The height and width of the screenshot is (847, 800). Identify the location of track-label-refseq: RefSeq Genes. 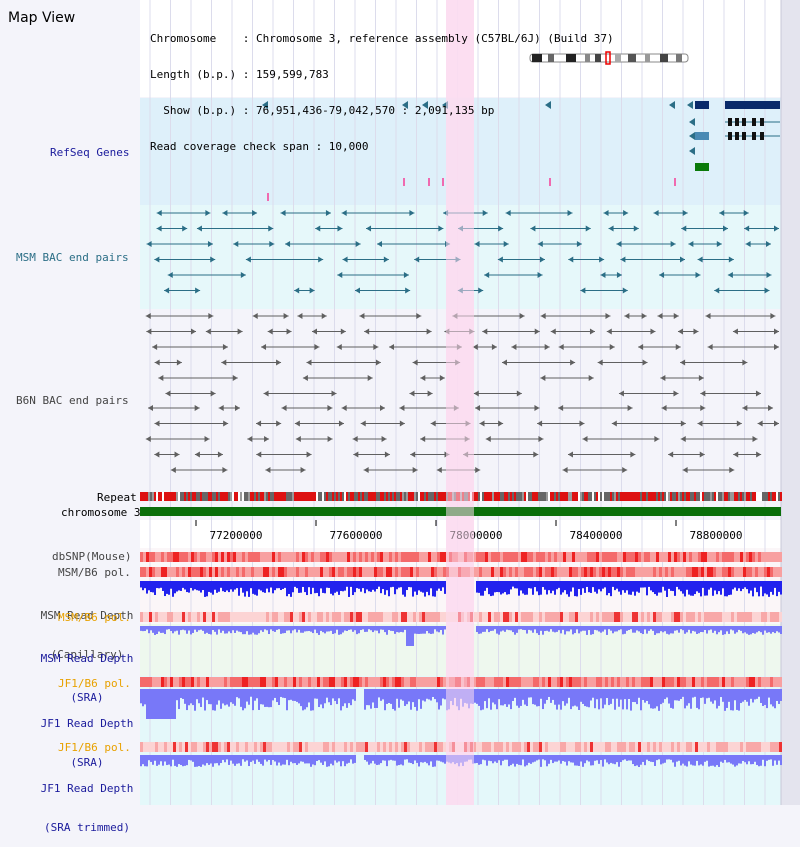
(90, 152).